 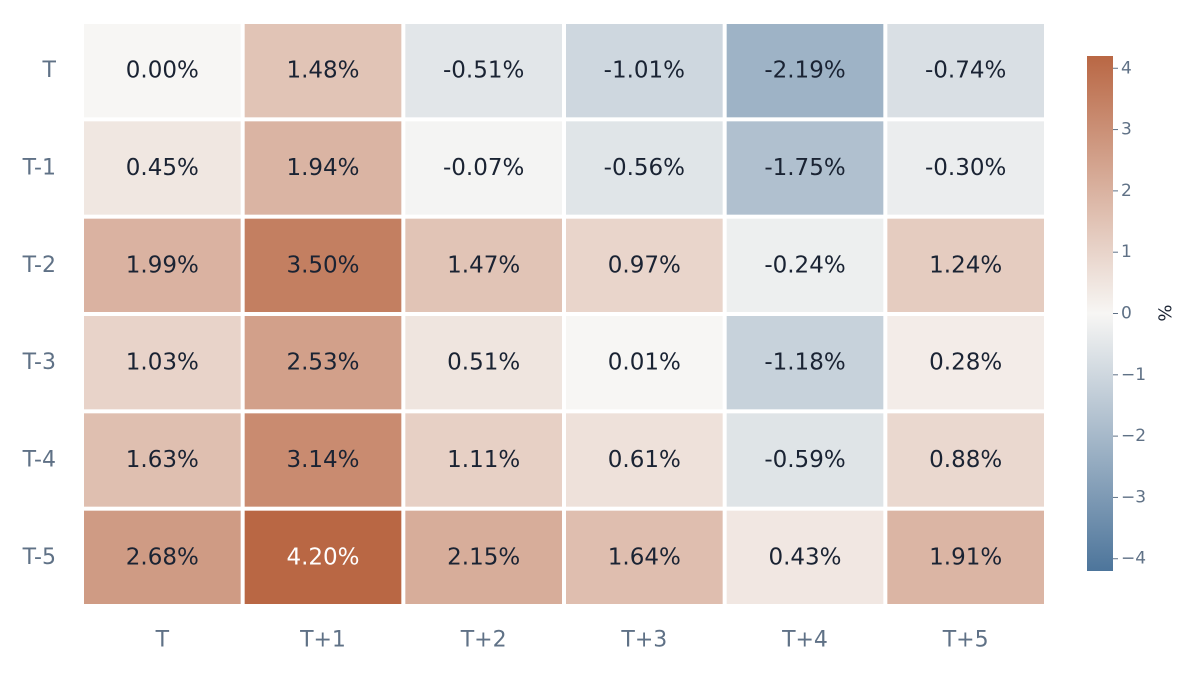 I want to click on y-tick-label: T, so click(x=49, y=70).